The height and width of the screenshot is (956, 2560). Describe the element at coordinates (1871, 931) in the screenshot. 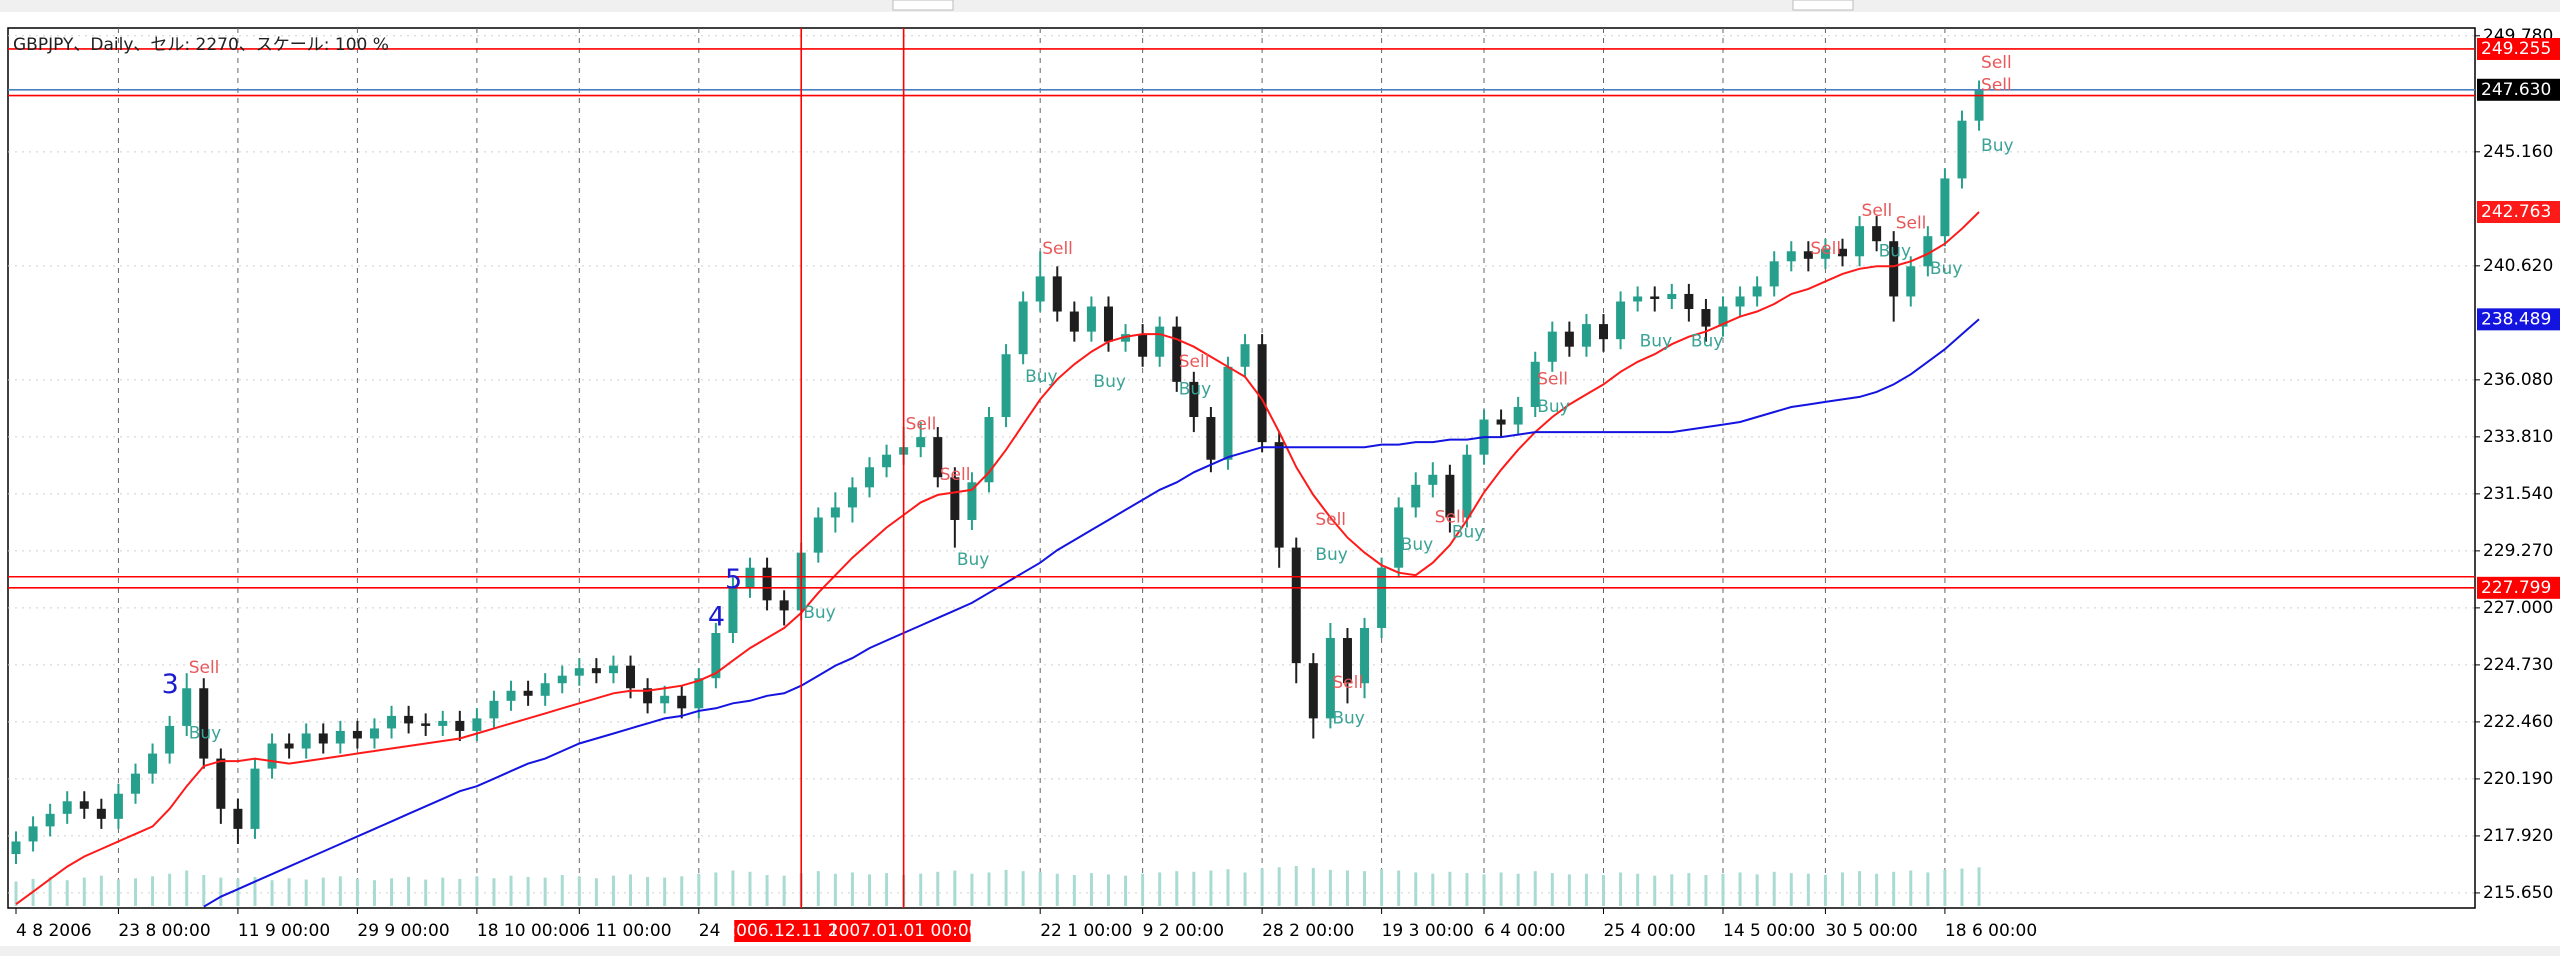

I see `x-tick-label: 30 5 00:00` at that location.